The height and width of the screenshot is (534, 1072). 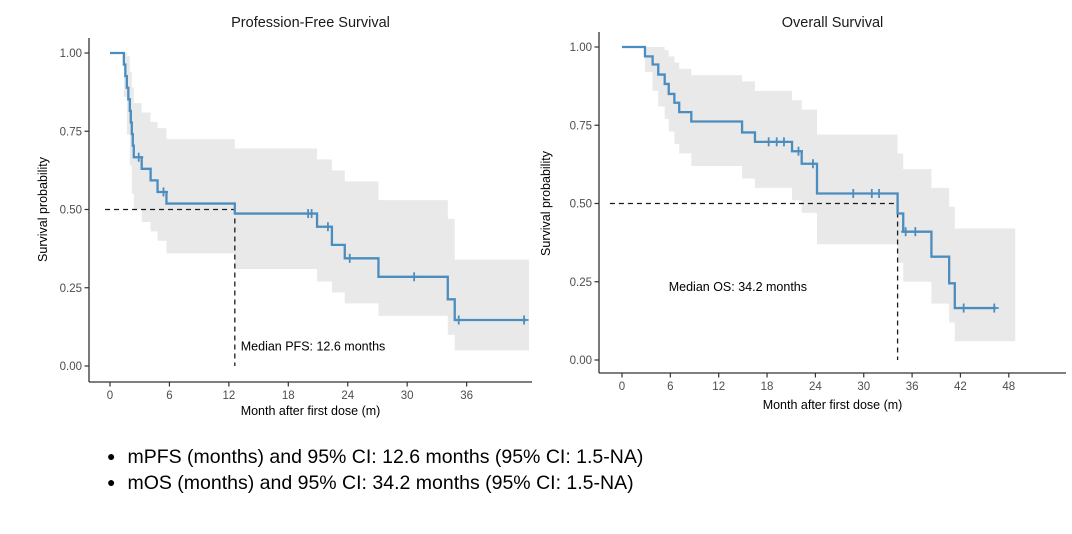 What do you see at coordinates (960, 387) in the screenshot?
I see `x-tick-label: 42` at bounding box center [960, 387].